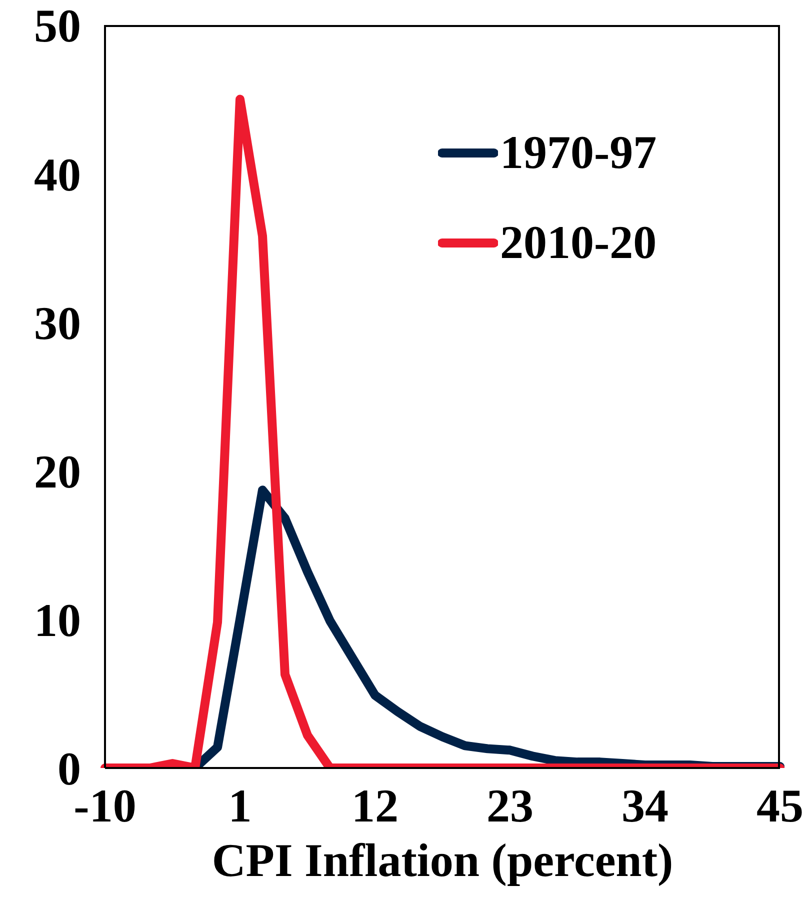 This screenshot has height=915, width=804. Describe the element at coordinates (443, 861) in the screenshot. I see `x-axis-title: CPI Inflation (percent)` at that location.